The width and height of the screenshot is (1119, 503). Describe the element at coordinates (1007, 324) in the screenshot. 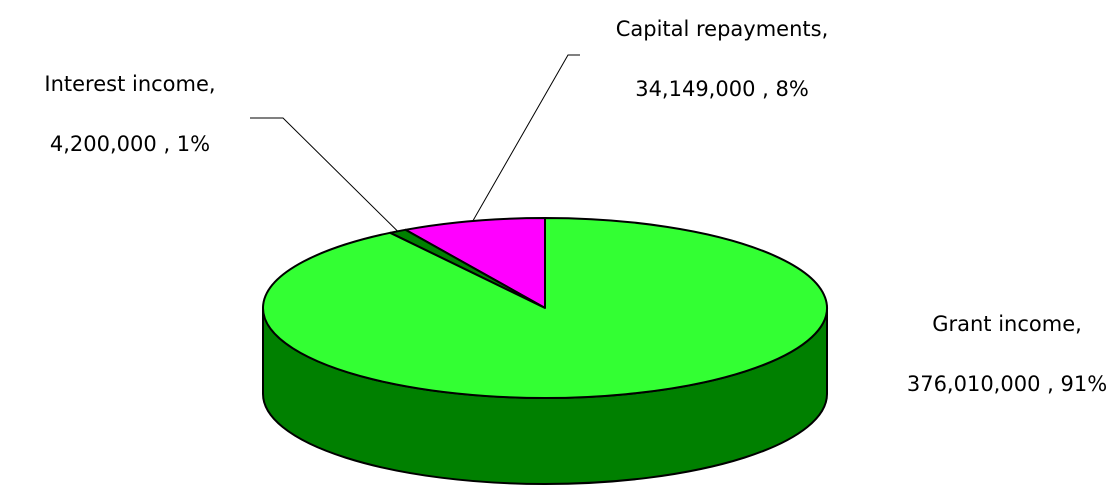

I see `category-label: Grant income,` at that location.